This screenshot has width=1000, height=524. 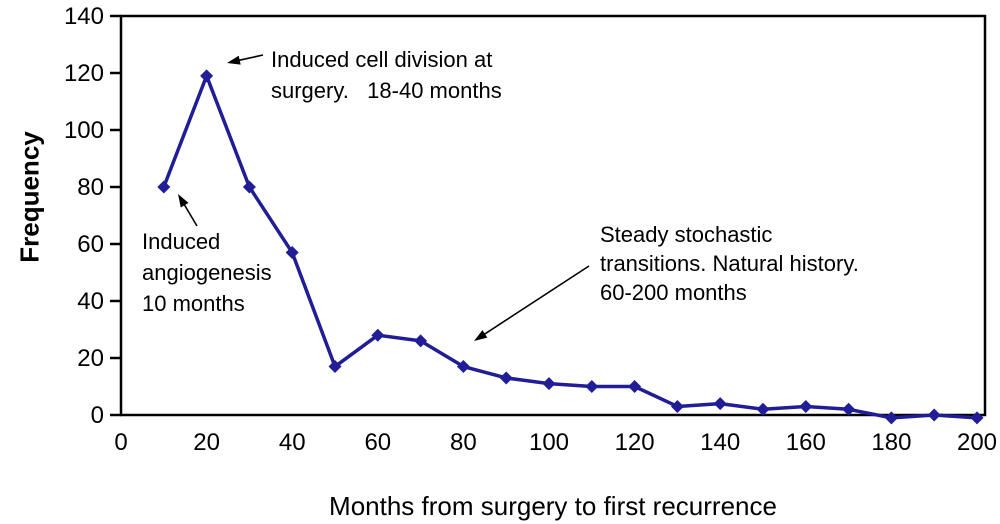 I want to click on x-tick-label: 0, so click(x=120, y=442).